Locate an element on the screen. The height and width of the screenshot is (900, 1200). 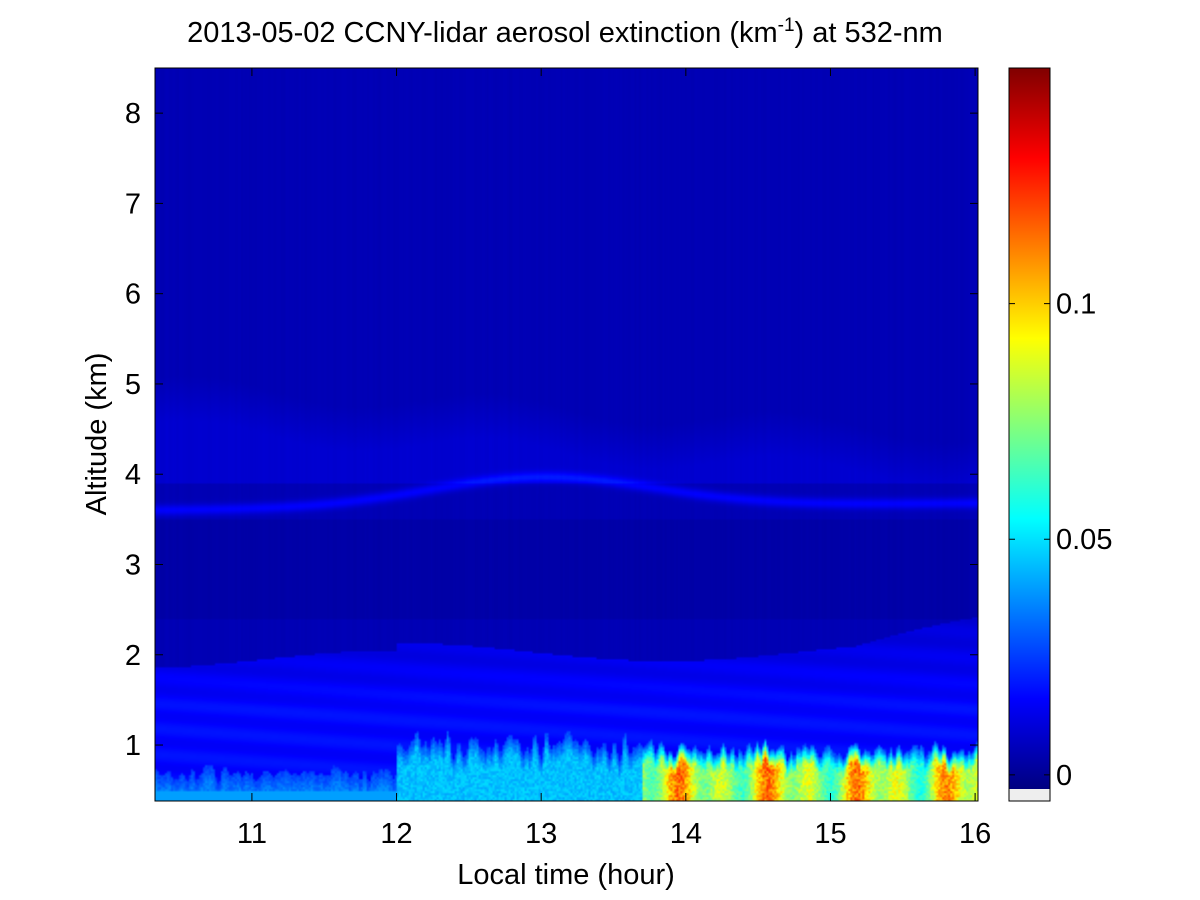
y-tick-label: 6 is located at coordinates (133, 295).